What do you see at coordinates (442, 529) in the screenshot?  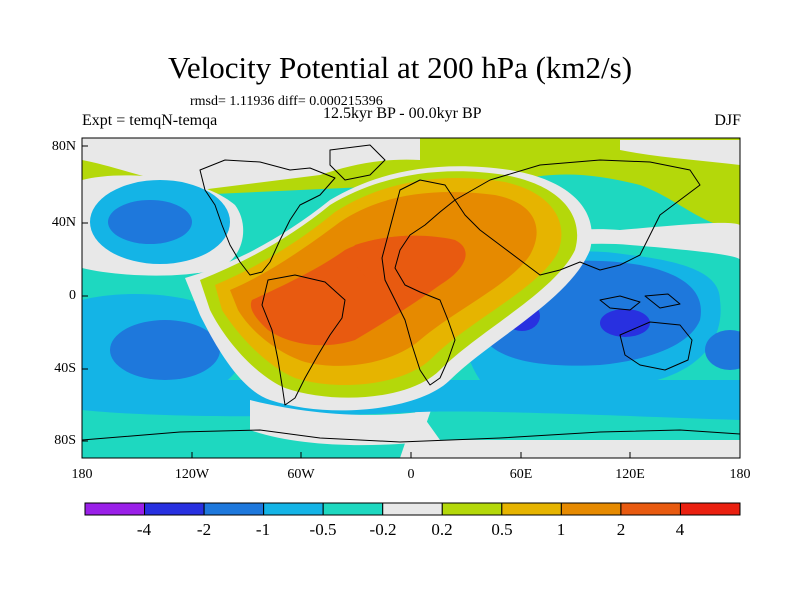 I see `colorbar-label: 0.2` at bounding box center [442, 529].